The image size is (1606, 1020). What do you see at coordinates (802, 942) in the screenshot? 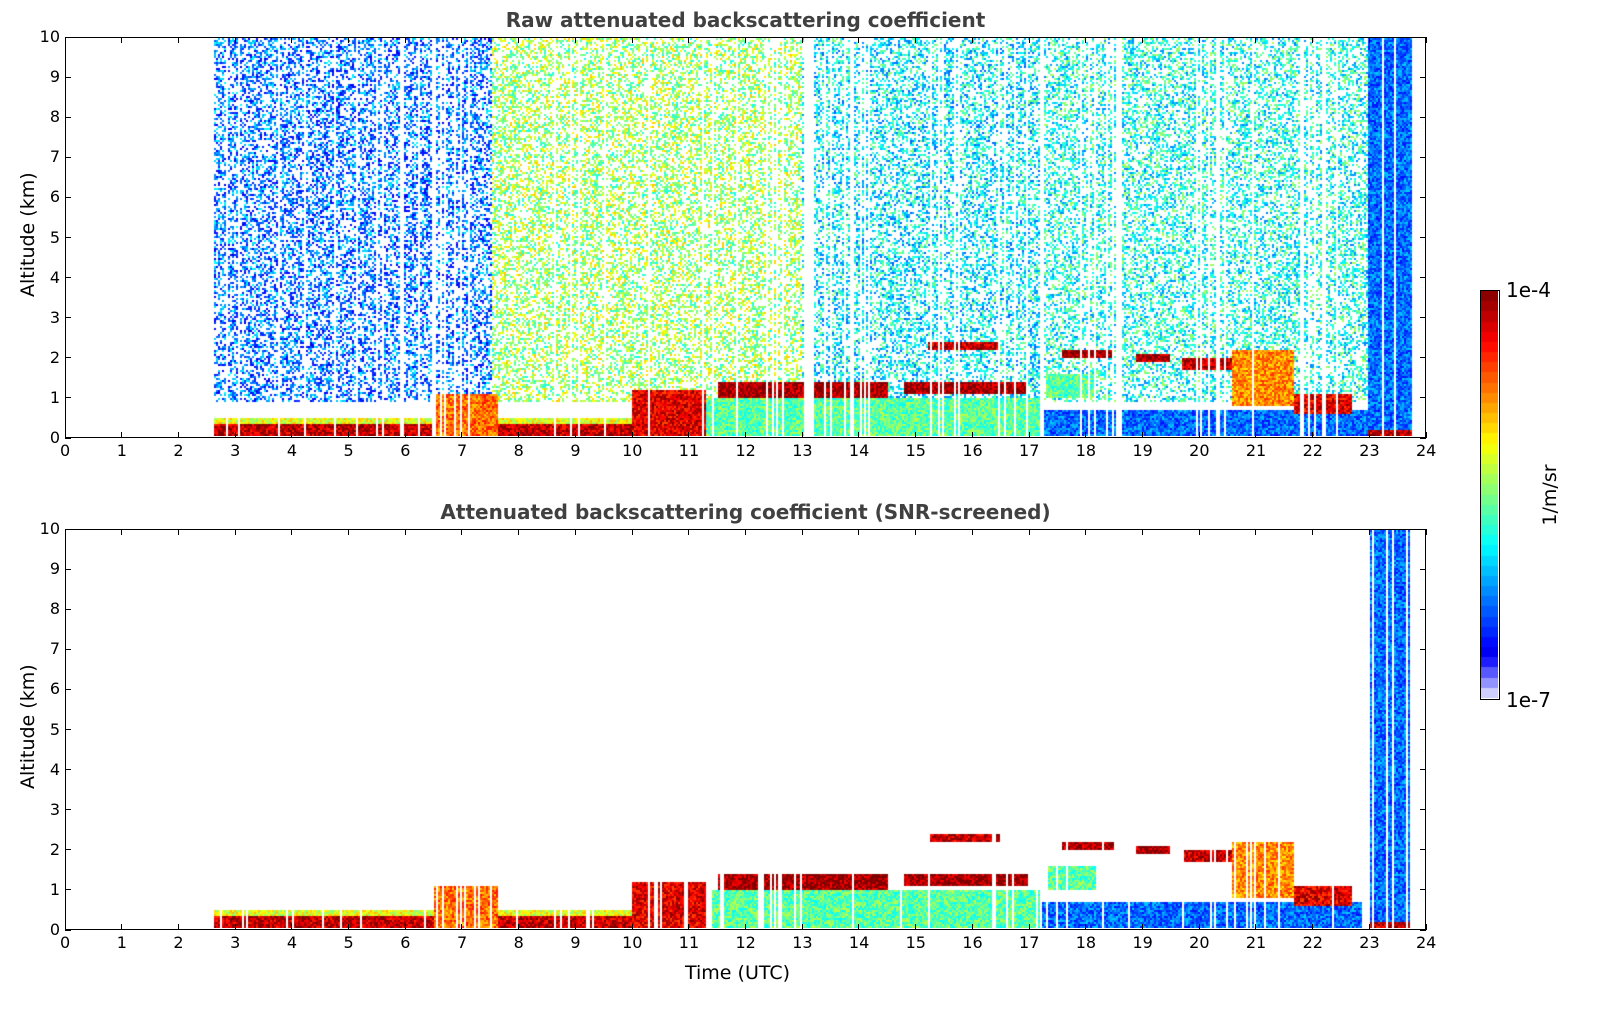
I see `x-tick-label: 13` at bounding box center [802, 942].